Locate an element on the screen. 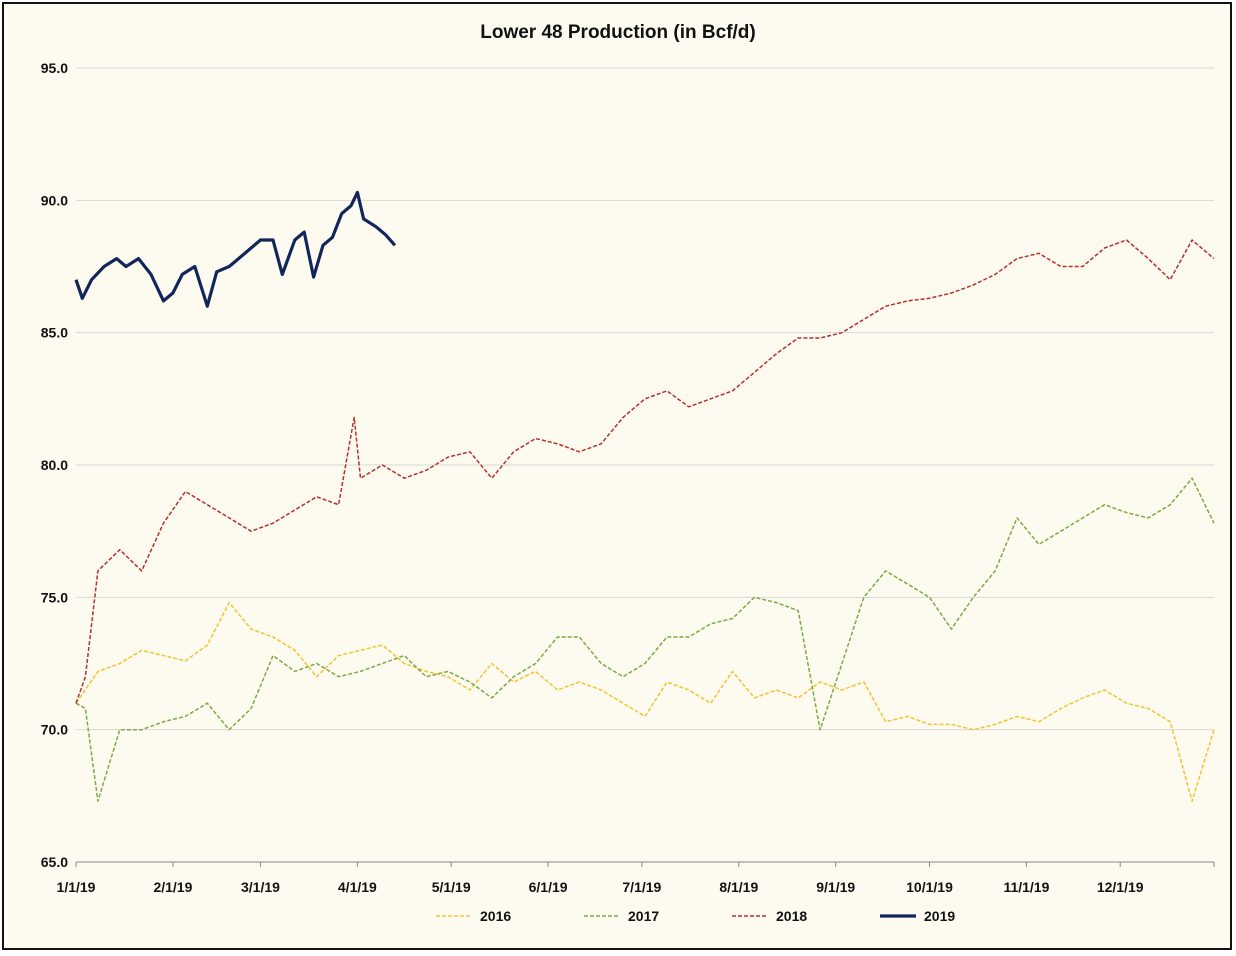  x-tick-label: 2/1/19 is located at coordinates (172, 887).